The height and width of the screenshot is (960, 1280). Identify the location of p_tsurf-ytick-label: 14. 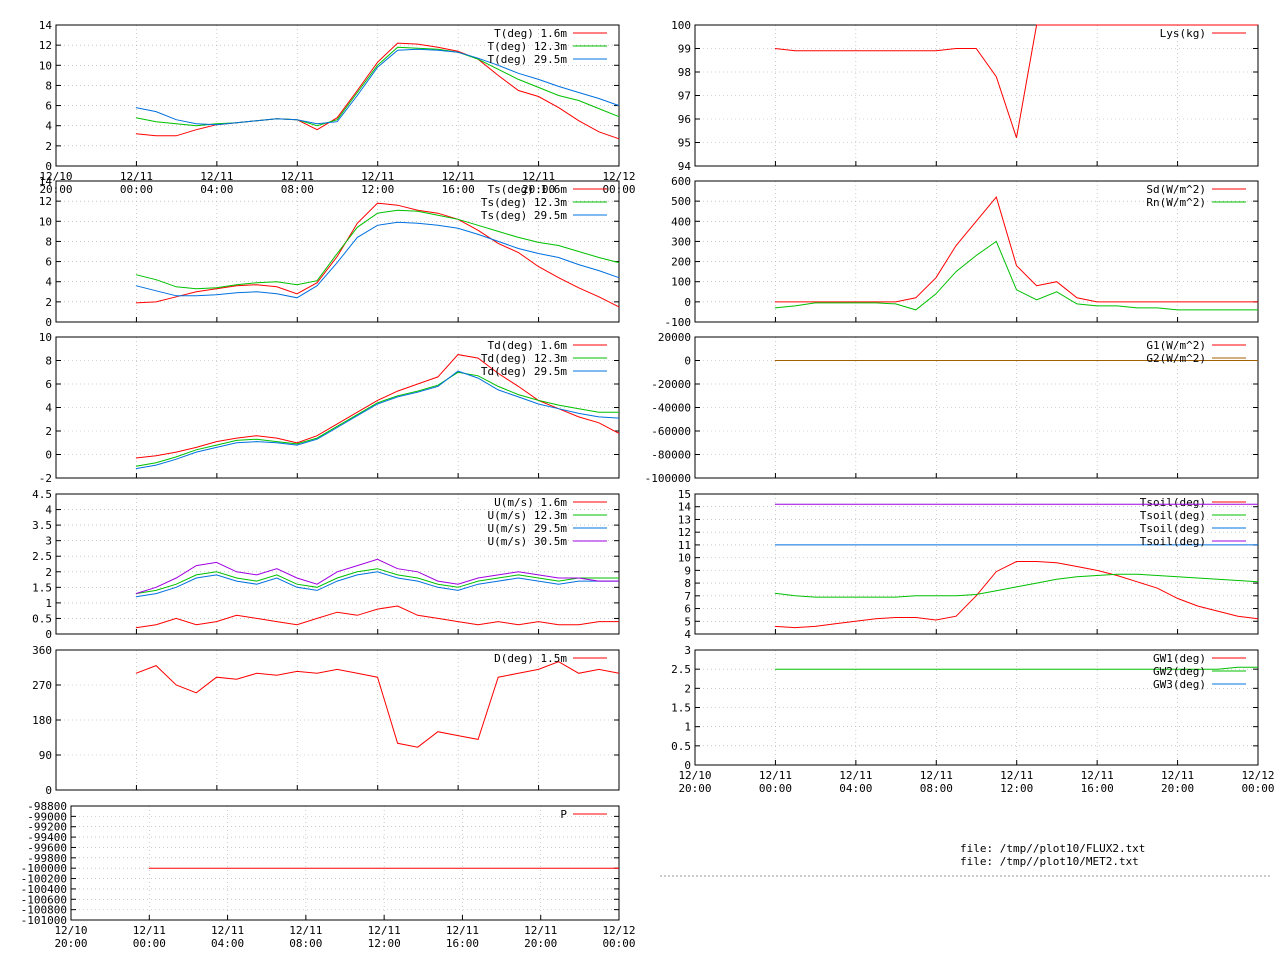
(46, 181).